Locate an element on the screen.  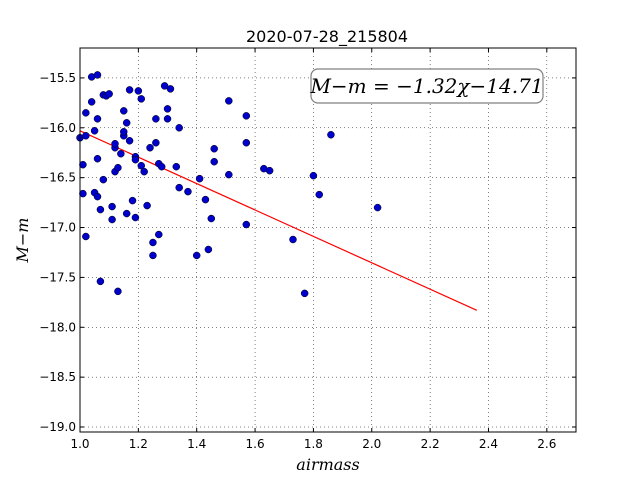
y-tick-label: −18.5 is located at coordinates (57, 377).